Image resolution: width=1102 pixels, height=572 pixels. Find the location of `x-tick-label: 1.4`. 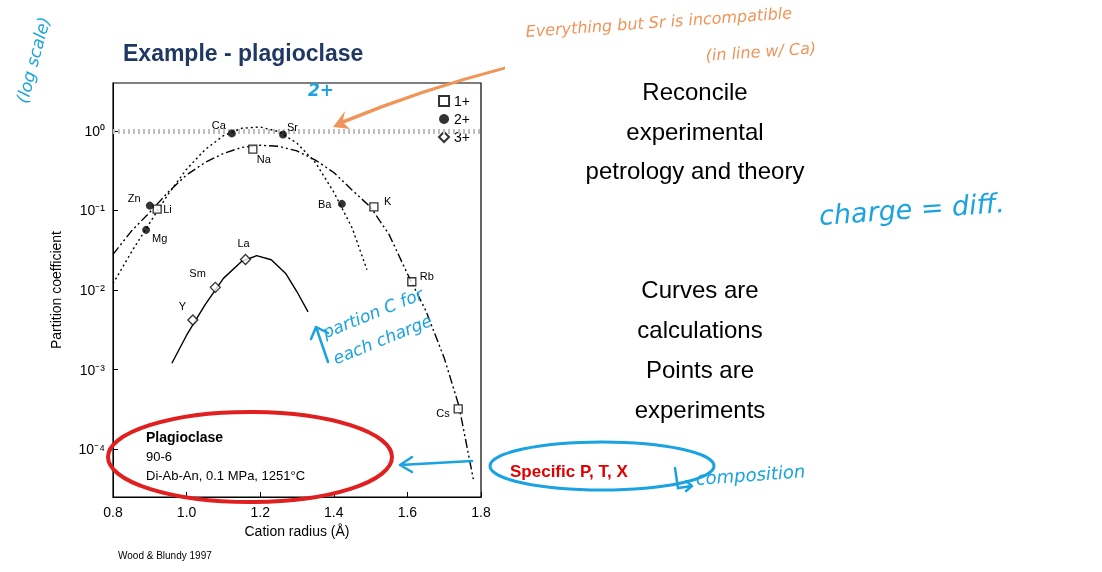

x-tick-label: 1.4 is located at coordinates (334, 512).